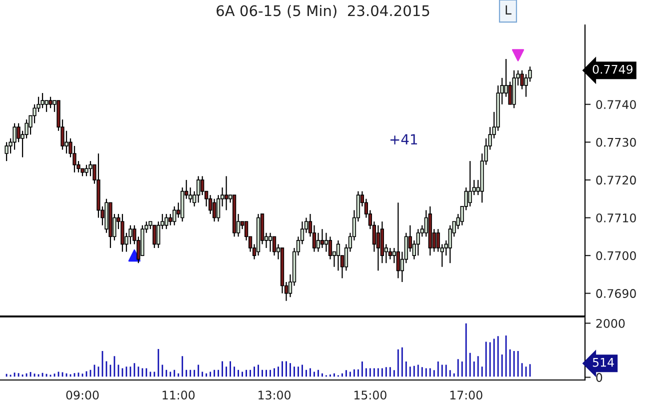  What do you see at coordinates (610, 323) in the screenshot?
I see `y-tick-label: 2000` at bounding box center [610, 323].